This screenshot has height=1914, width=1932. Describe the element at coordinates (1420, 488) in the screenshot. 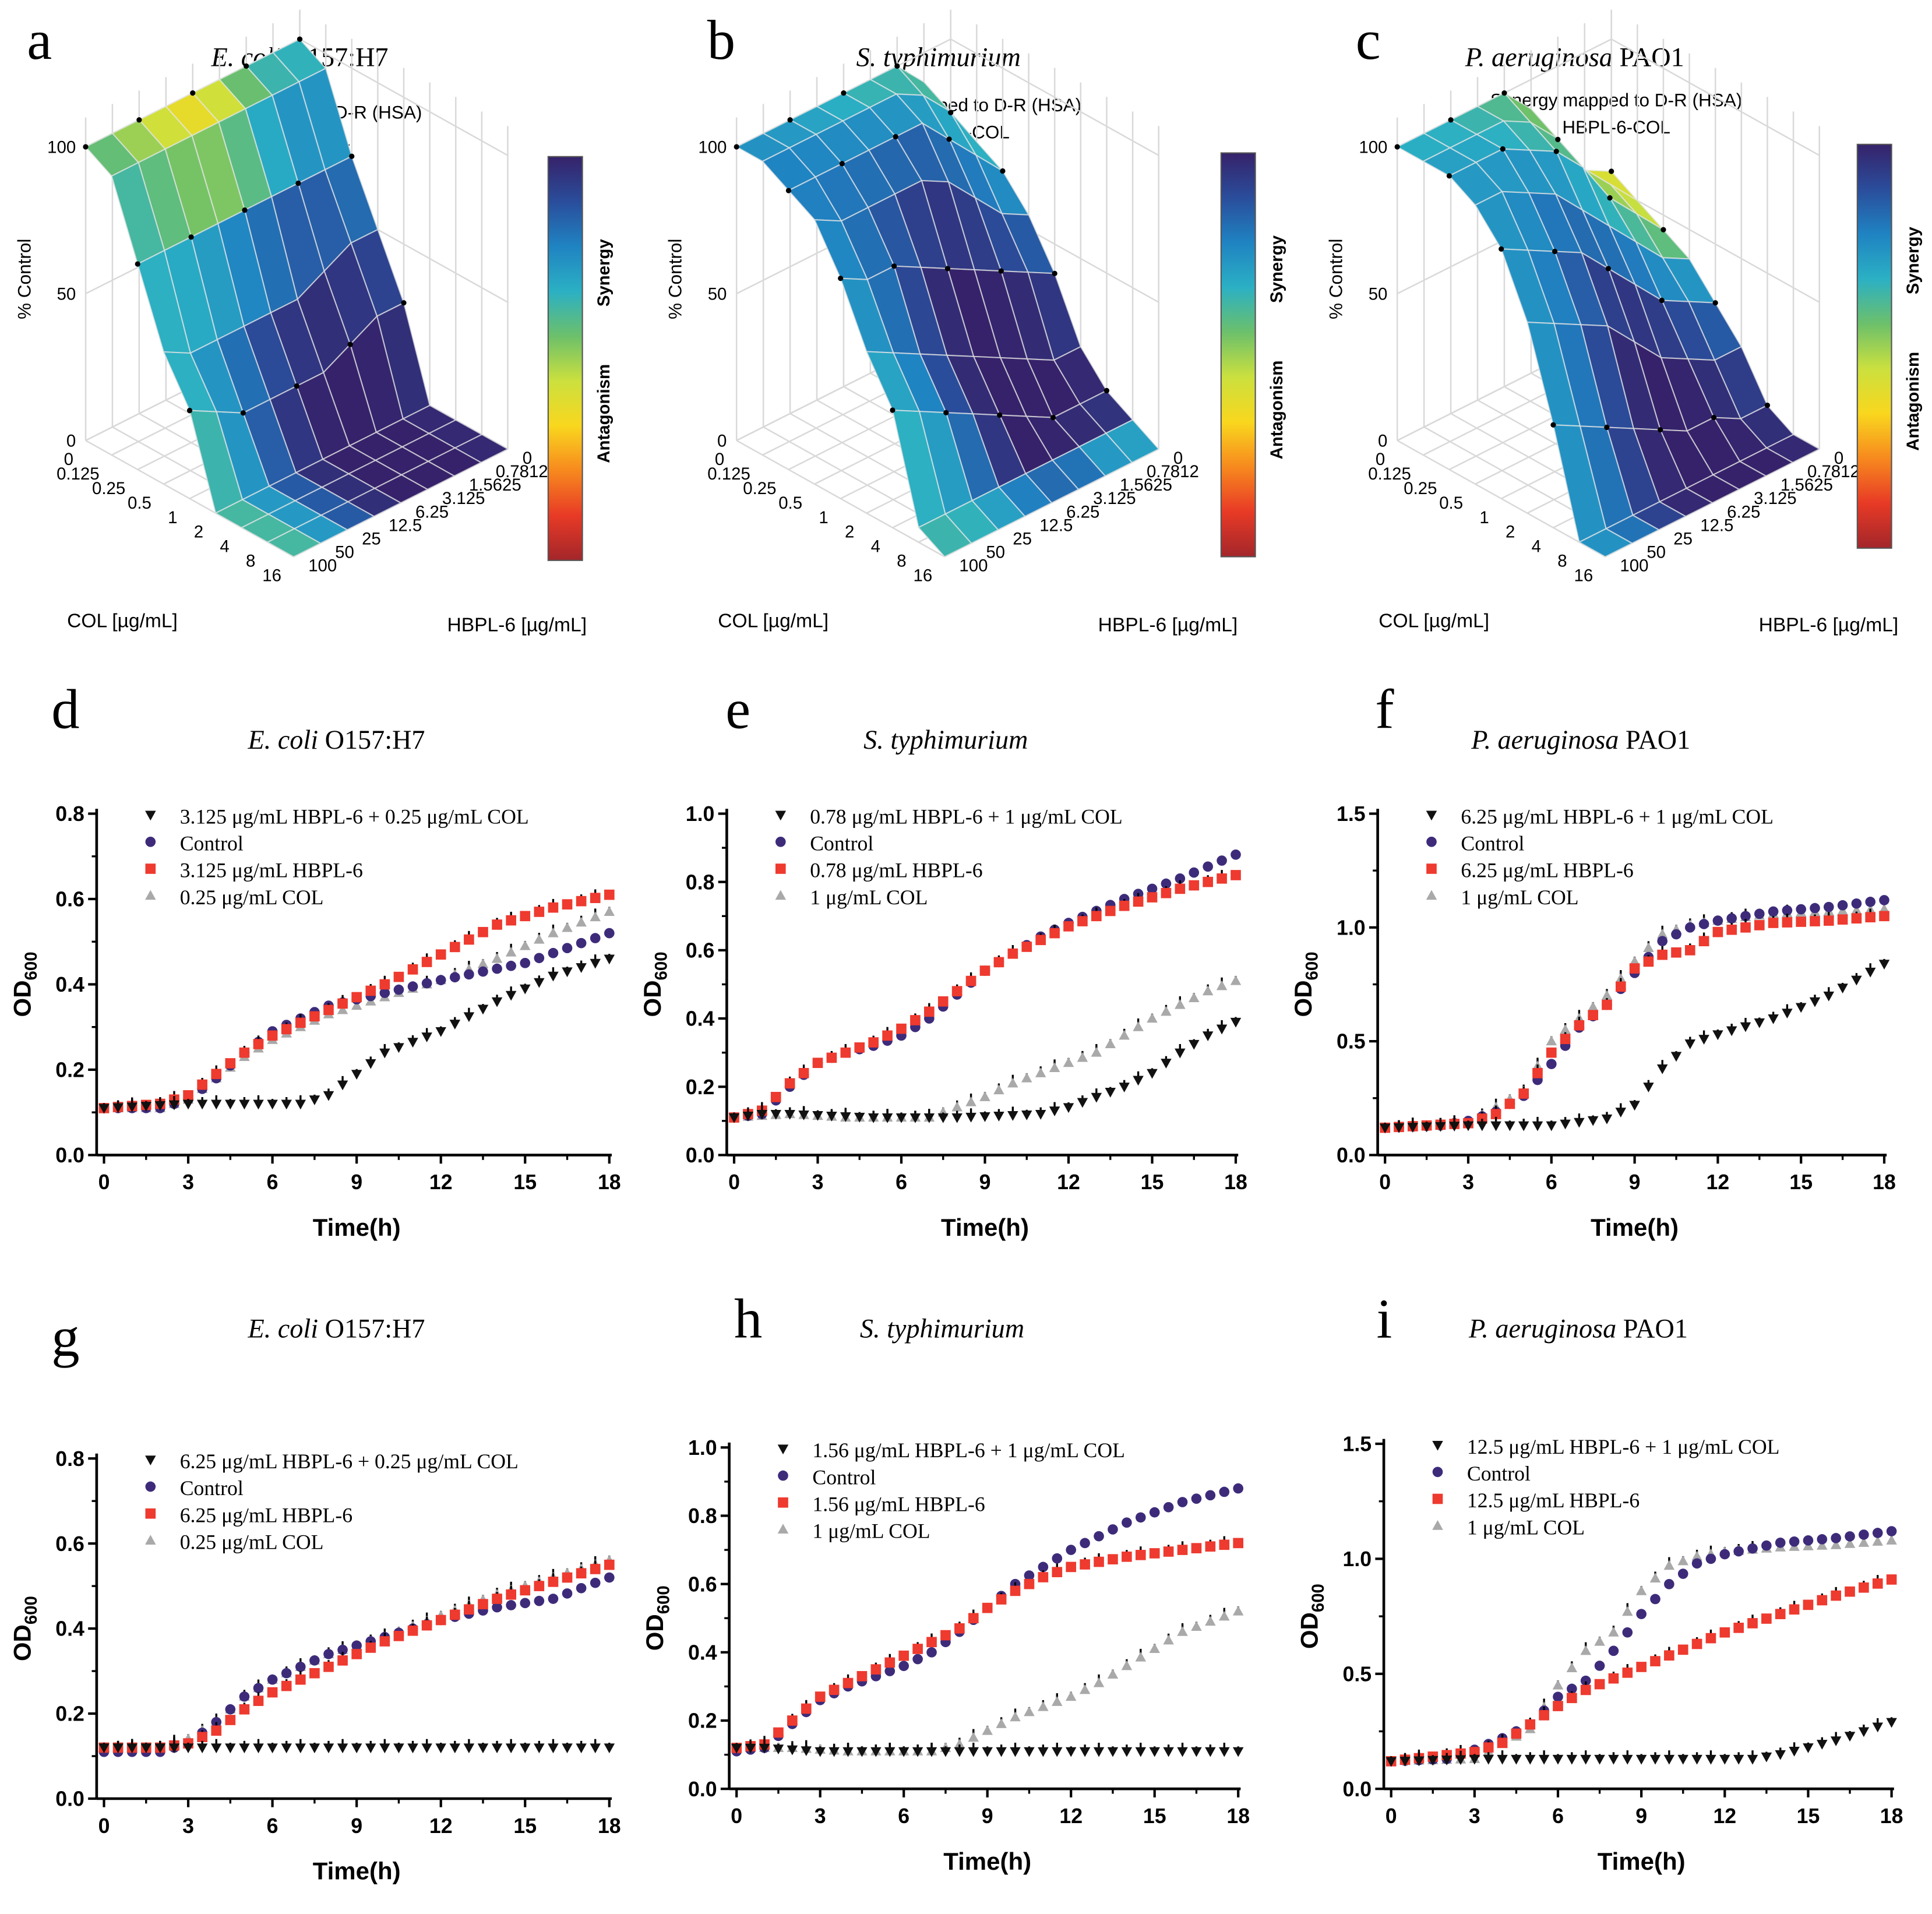

I see `col-tick-label: 0.25` at that location.